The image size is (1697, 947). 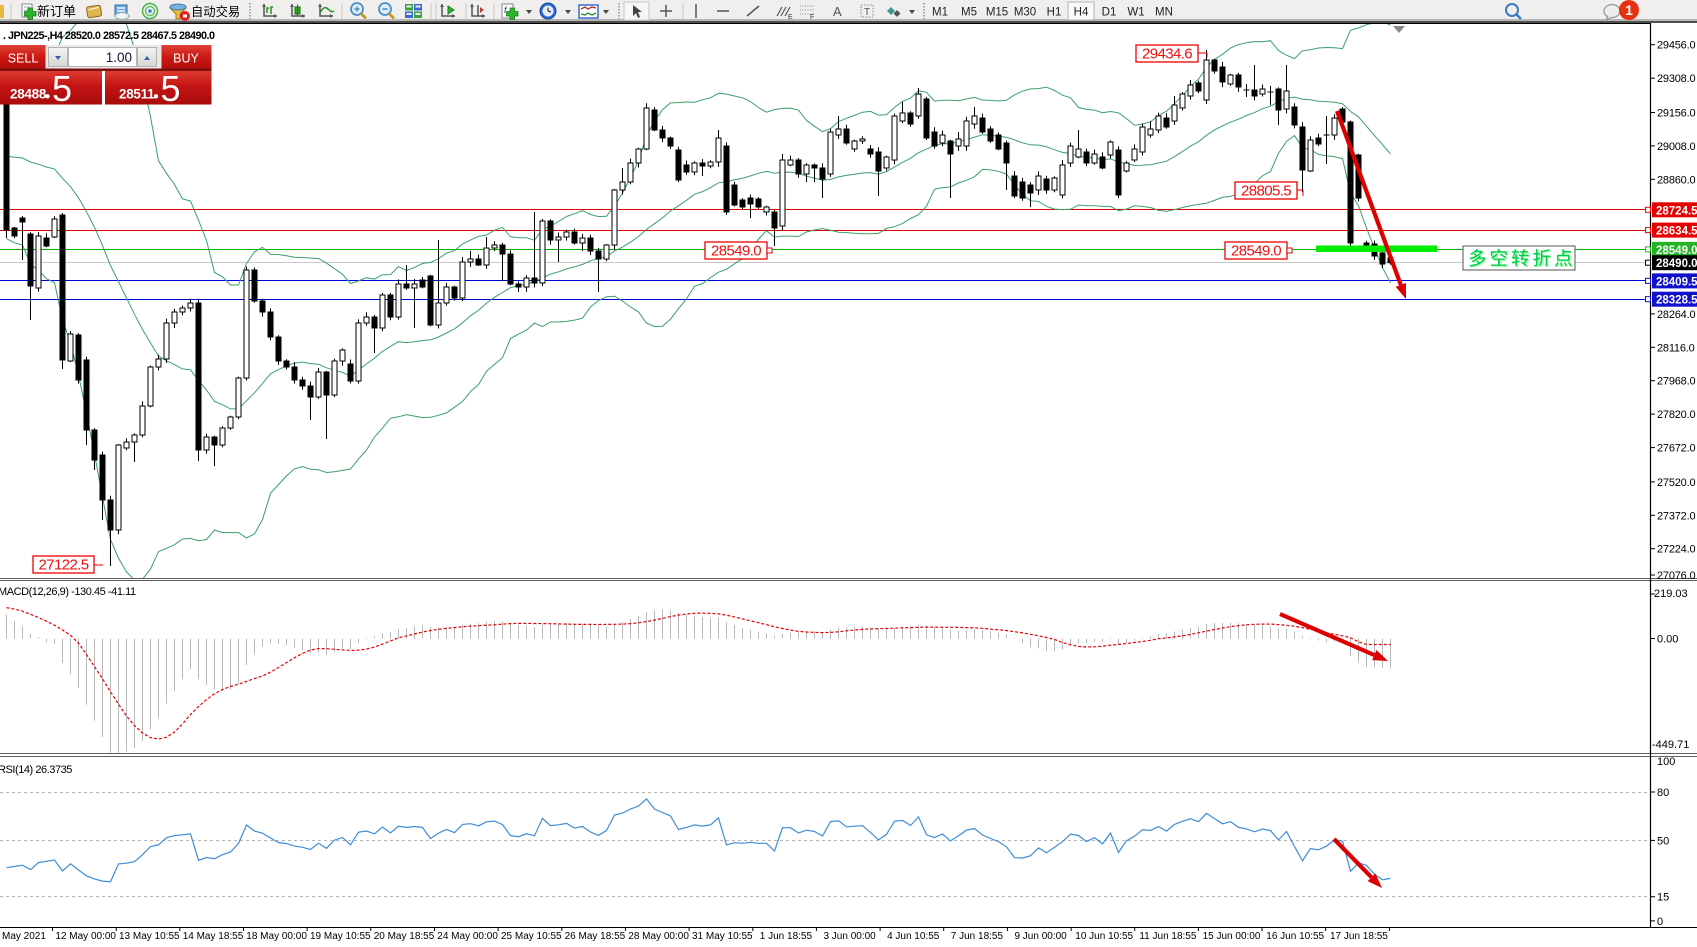 What do you see at coordinates (1670, 745) in the screenshot?
I see `svg-text: -449.71` at bounding box center [1670, 745].